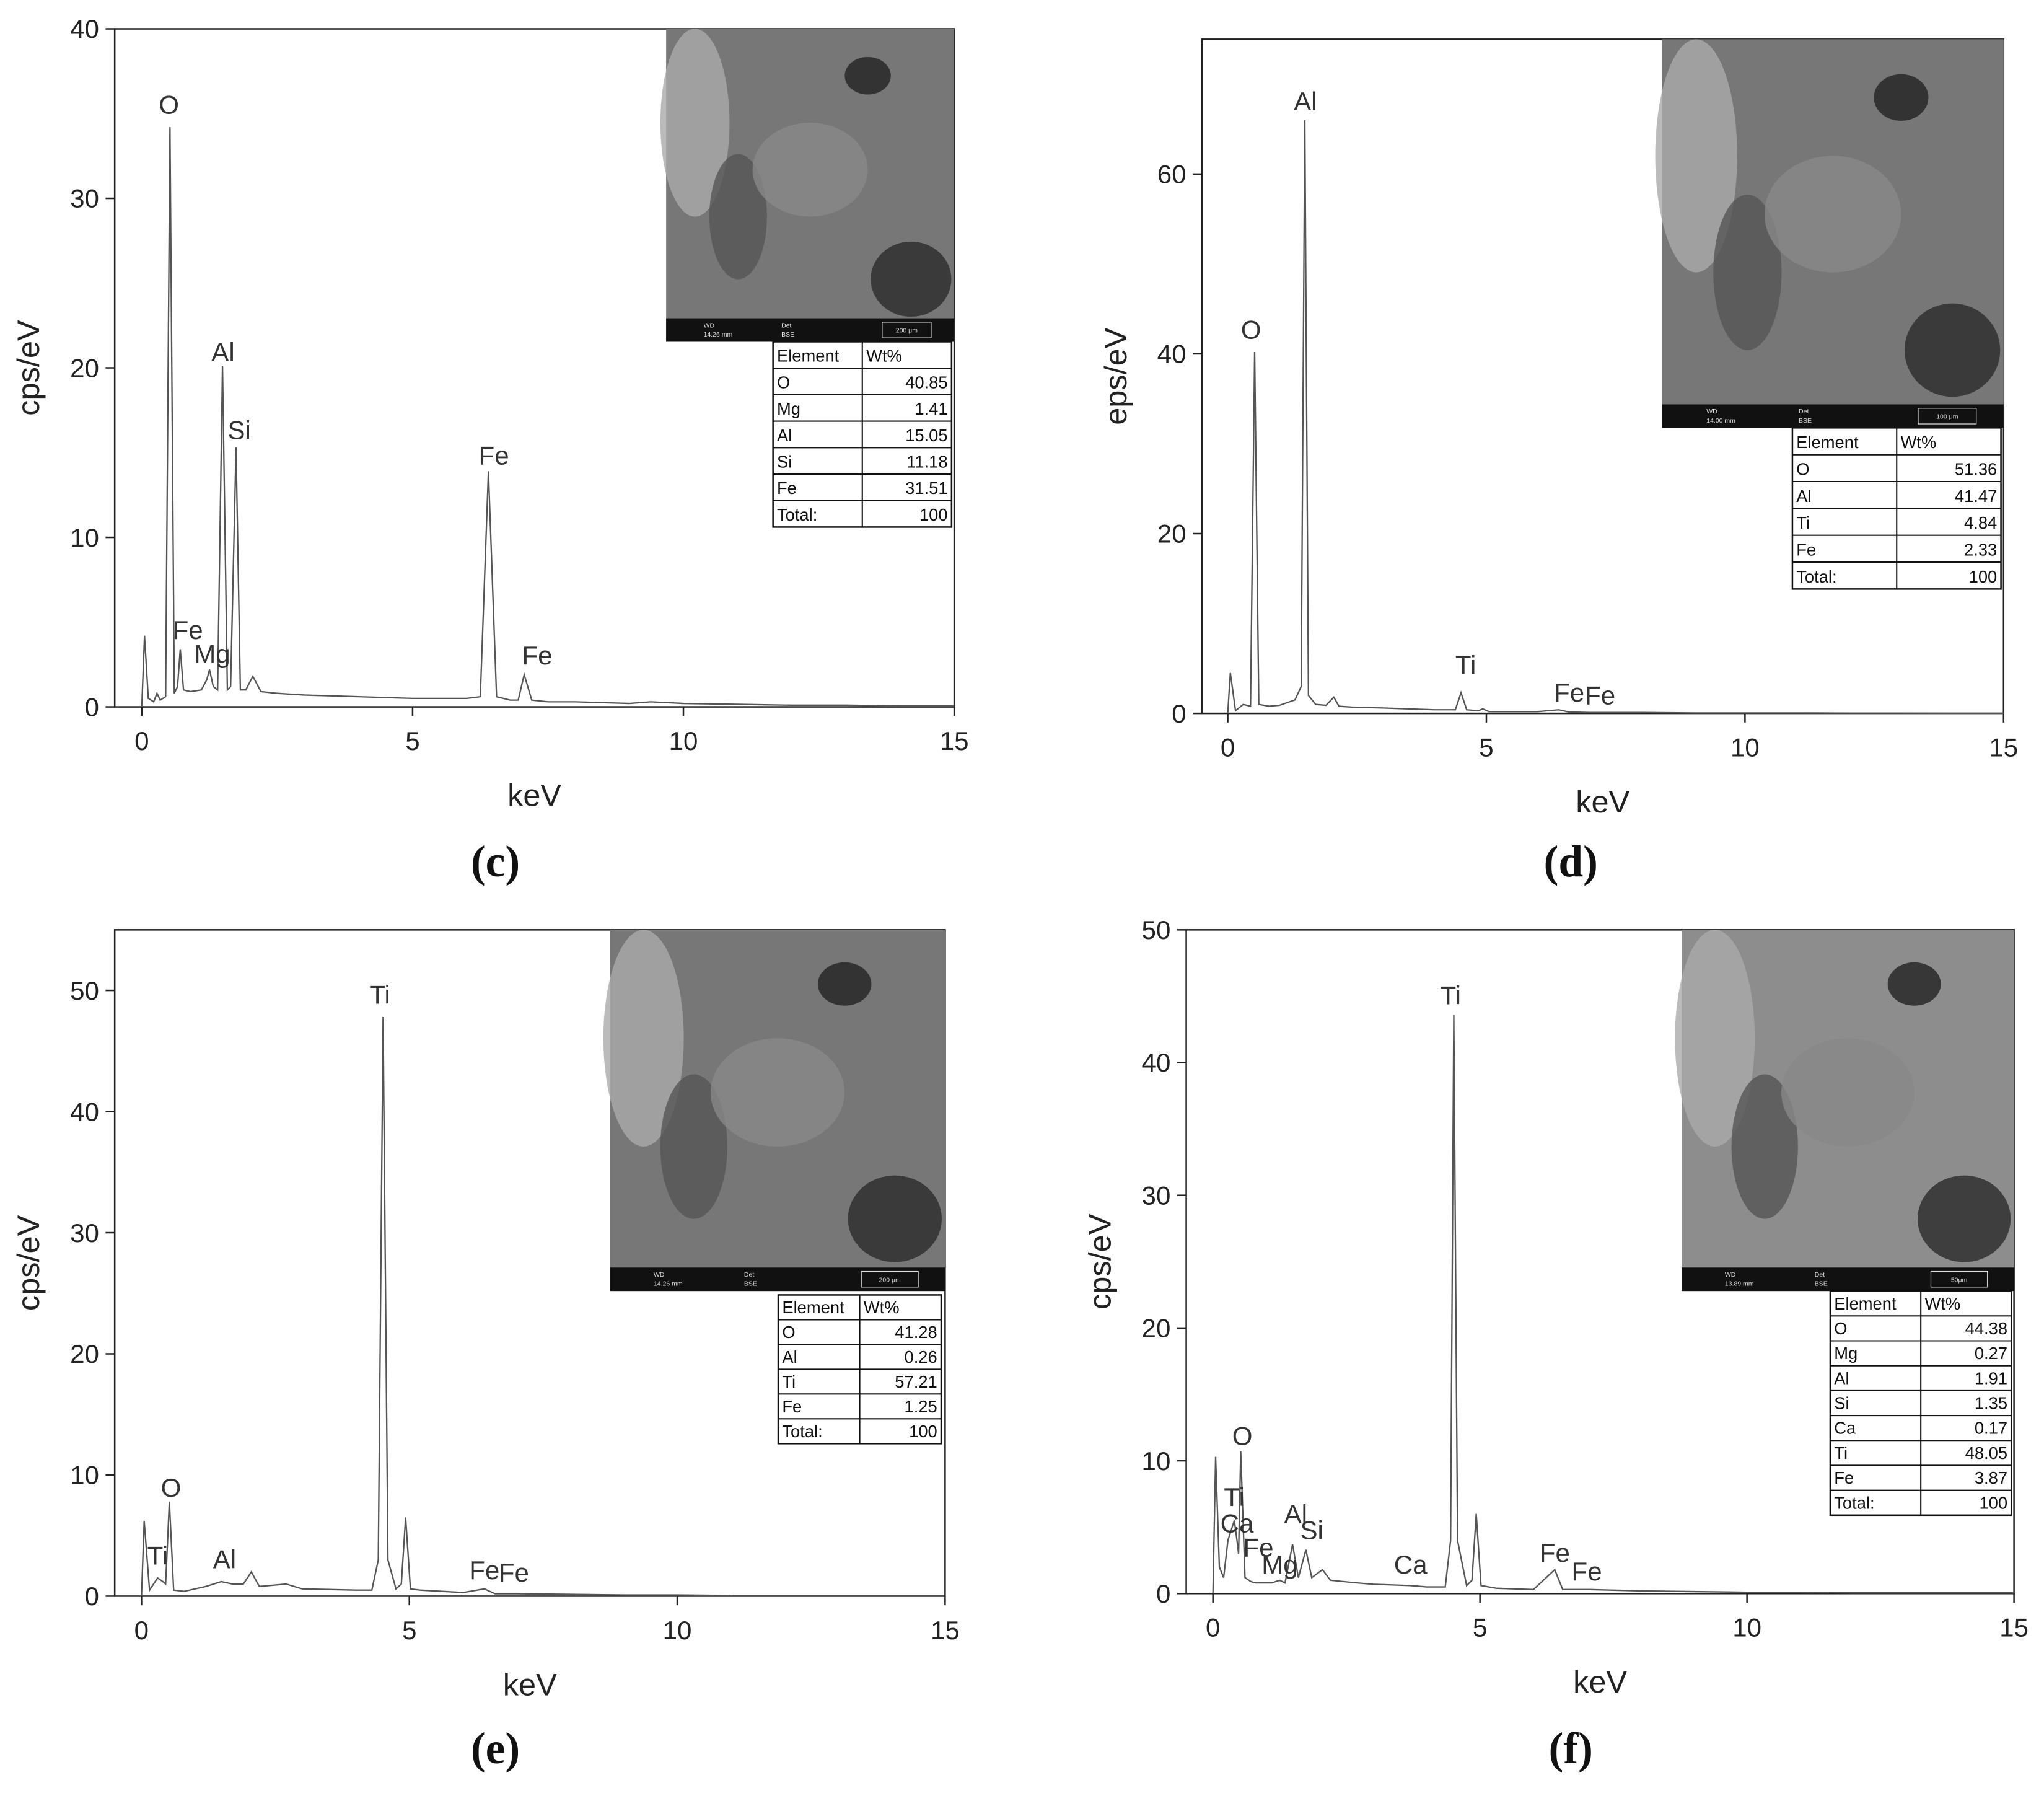  What do you see at coordinates (1571, 1748) in the screenshot?
I see `panel-label: (f)` at bounding box center [1571, 1748].